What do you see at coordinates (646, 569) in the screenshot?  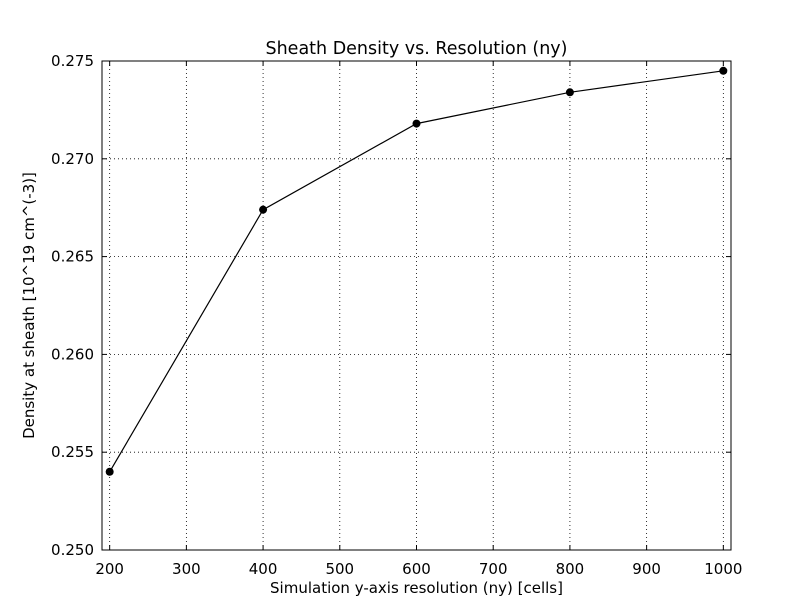 I see `x-tick-label: 900` at bounding box center [646, 569].